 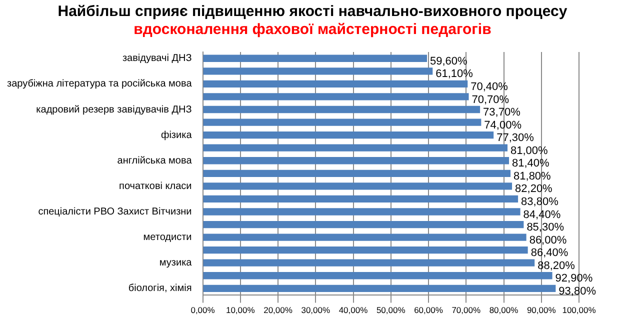 What do you see at coordinates (449, 61) in the screenshot?
I see `data-label: 59,60%` at bounding box center [449, 61].